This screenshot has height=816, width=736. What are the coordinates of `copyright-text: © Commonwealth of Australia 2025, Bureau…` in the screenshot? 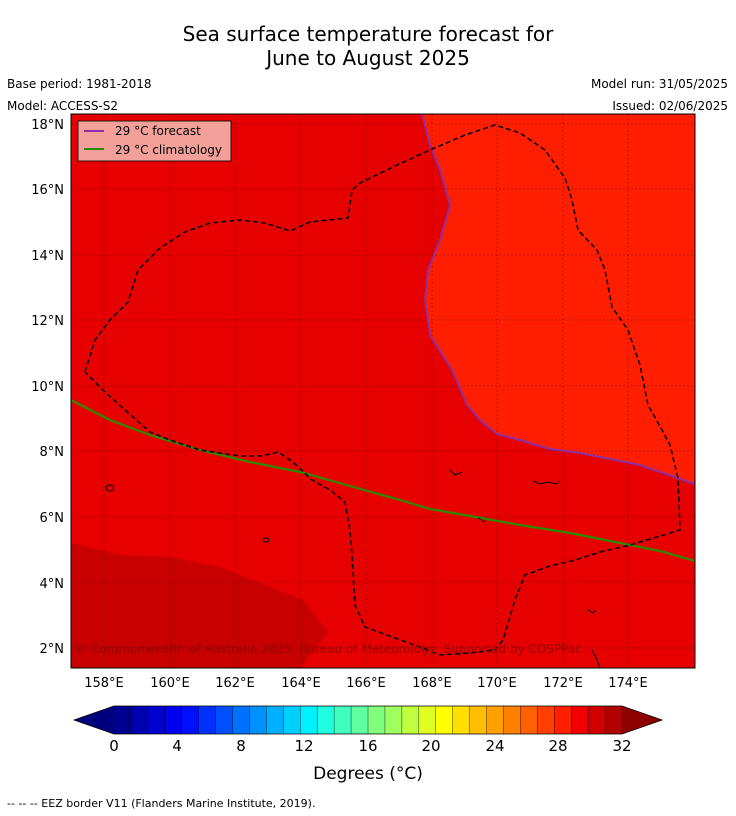 It's located at (328, 649).